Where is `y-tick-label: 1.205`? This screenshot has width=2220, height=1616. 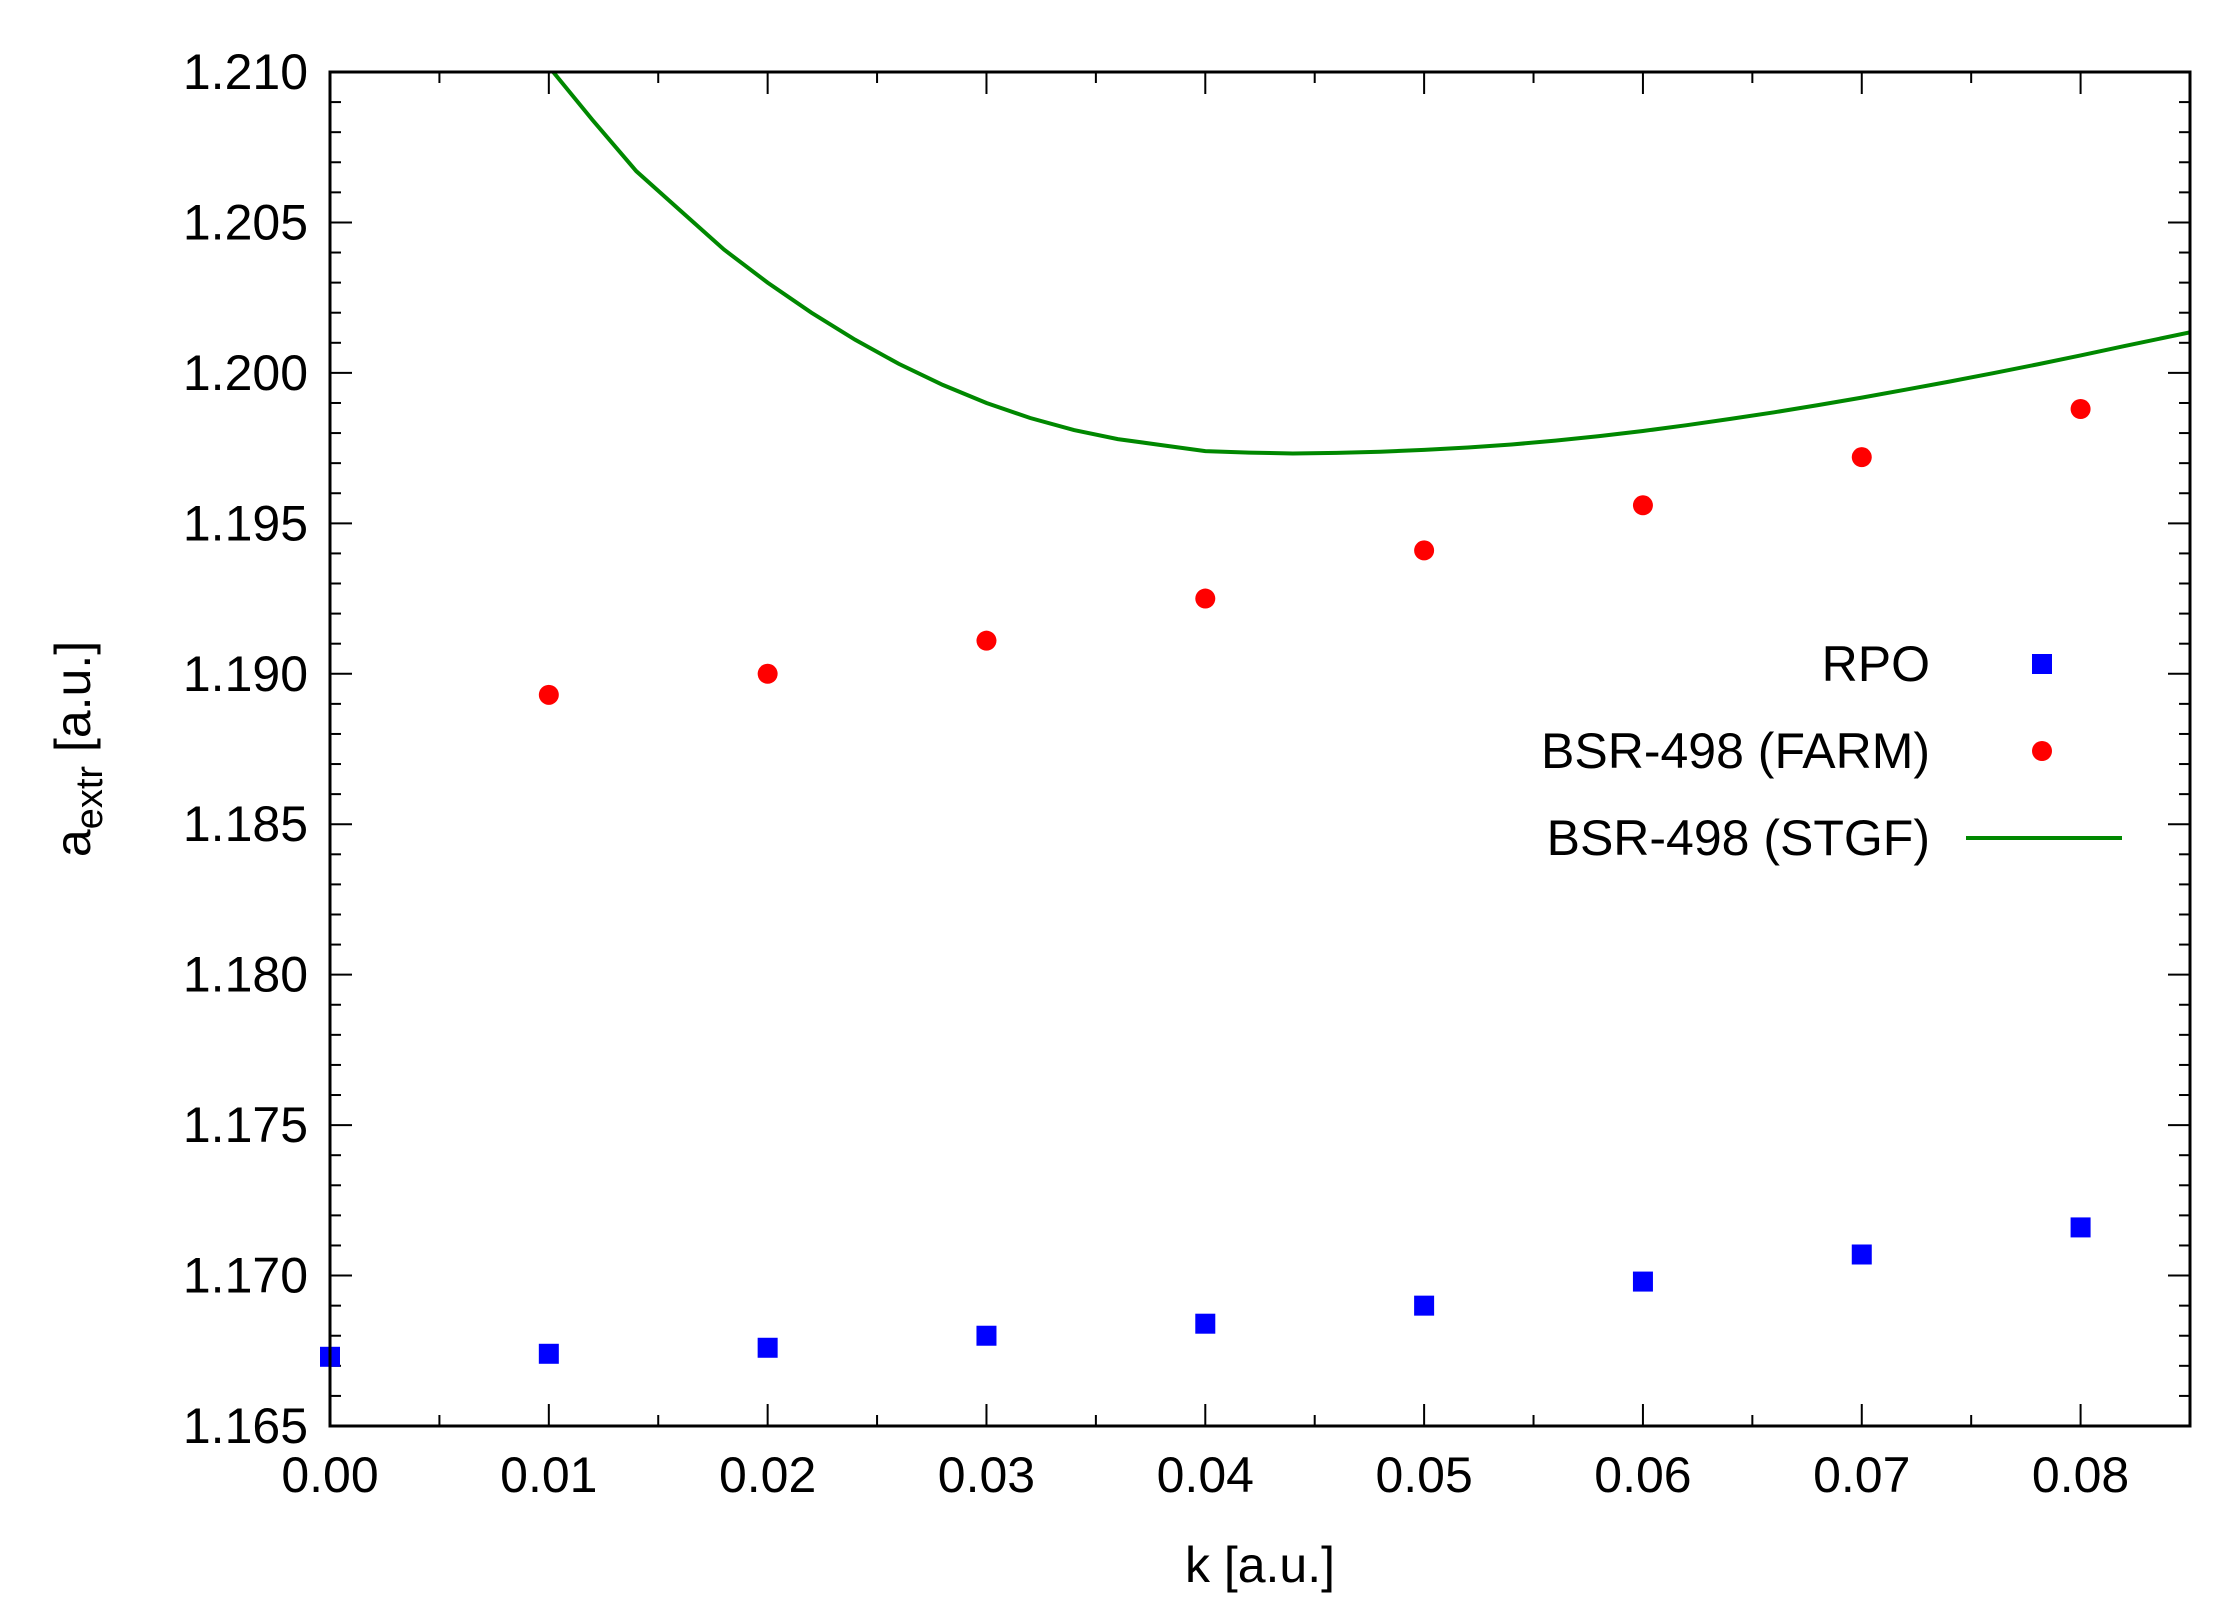 y-tick-label: 1.205 is located at coordinates (245, 222).